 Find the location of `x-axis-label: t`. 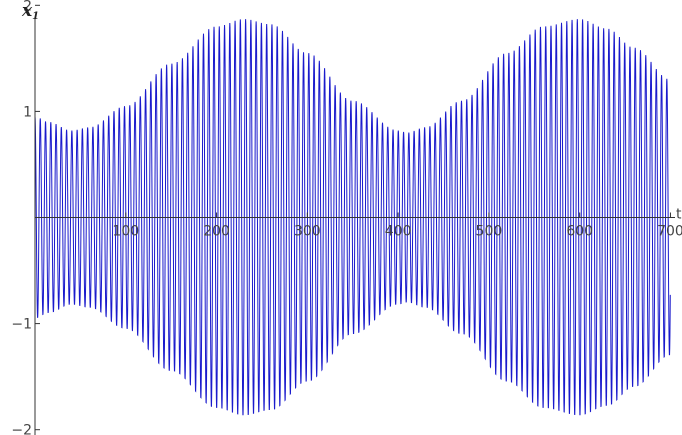

x-axis-label: t is located at coordinates (679, 215).